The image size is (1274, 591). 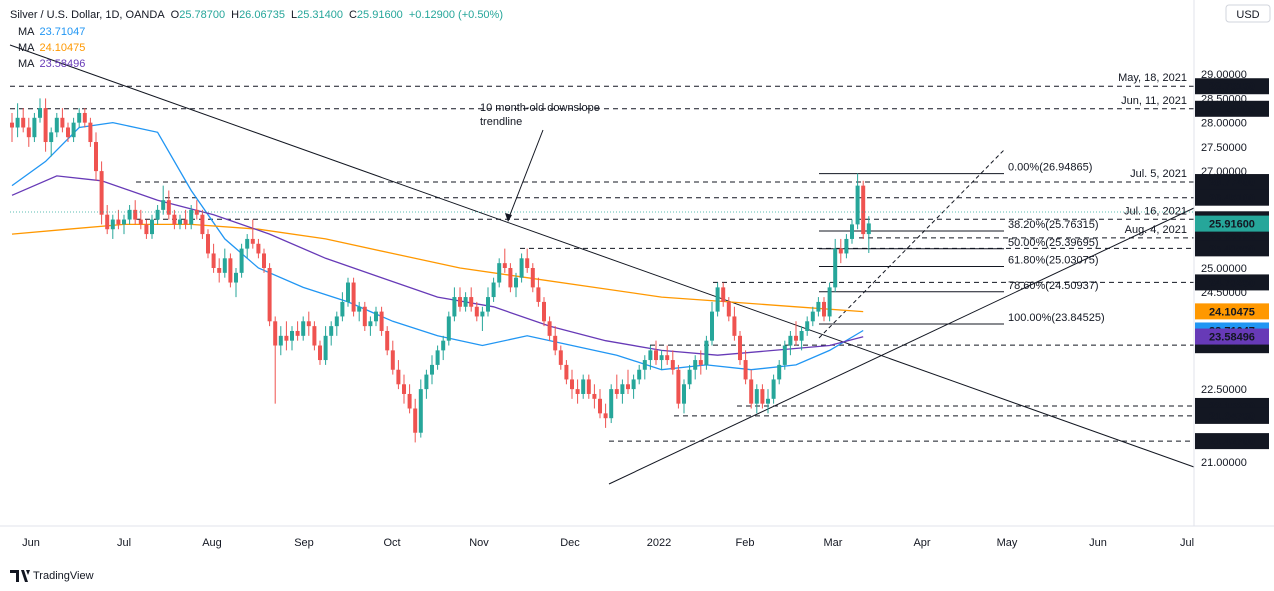 I want to click on ma-legend-2: MA 24.10475, so click(x=51, y=48).